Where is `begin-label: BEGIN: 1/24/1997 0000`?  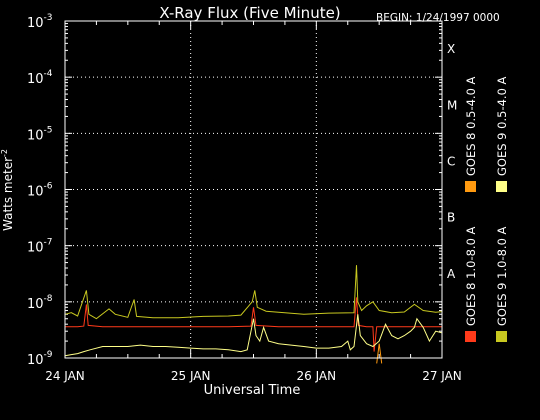
begin-label: BEGIN: 1/24/1997 0000 is located at coordinates (438, 18).